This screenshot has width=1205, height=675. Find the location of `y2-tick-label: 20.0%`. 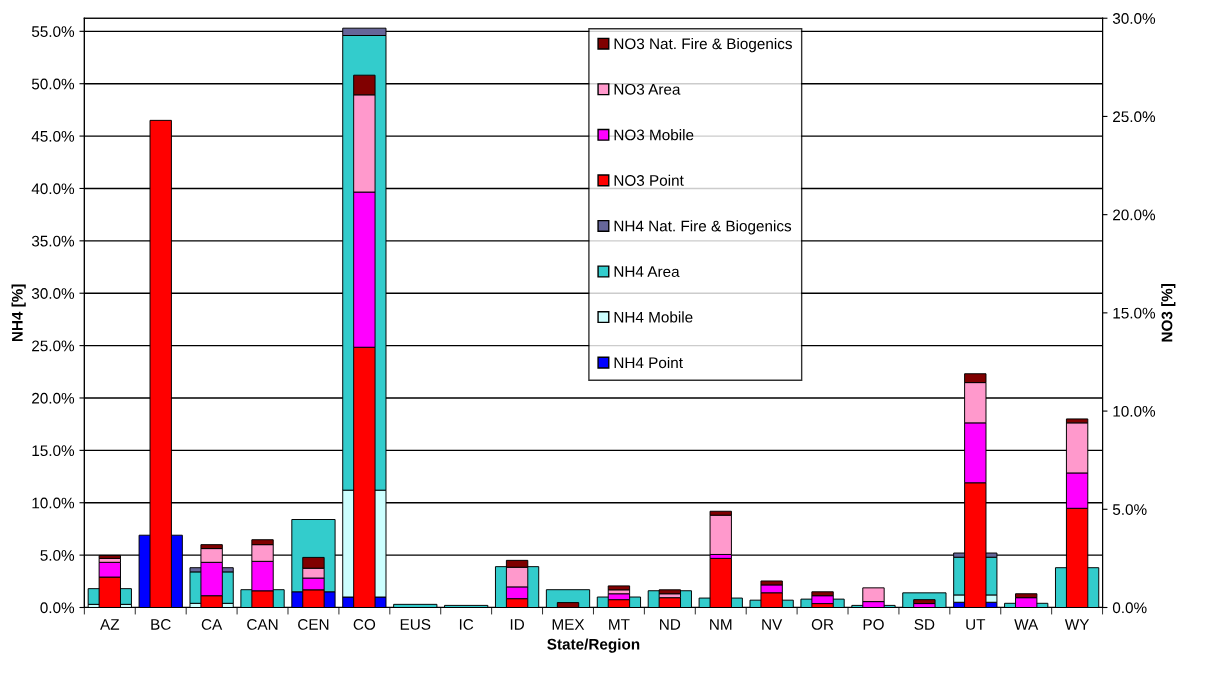

y2-tick-label: 20.0% is located at coordinates (1134, 215).